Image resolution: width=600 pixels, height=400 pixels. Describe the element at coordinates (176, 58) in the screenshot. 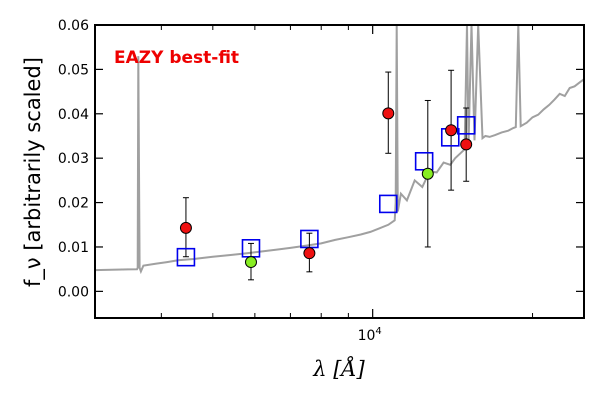

I see `annotation-label: EAZY best-fit` at that location.